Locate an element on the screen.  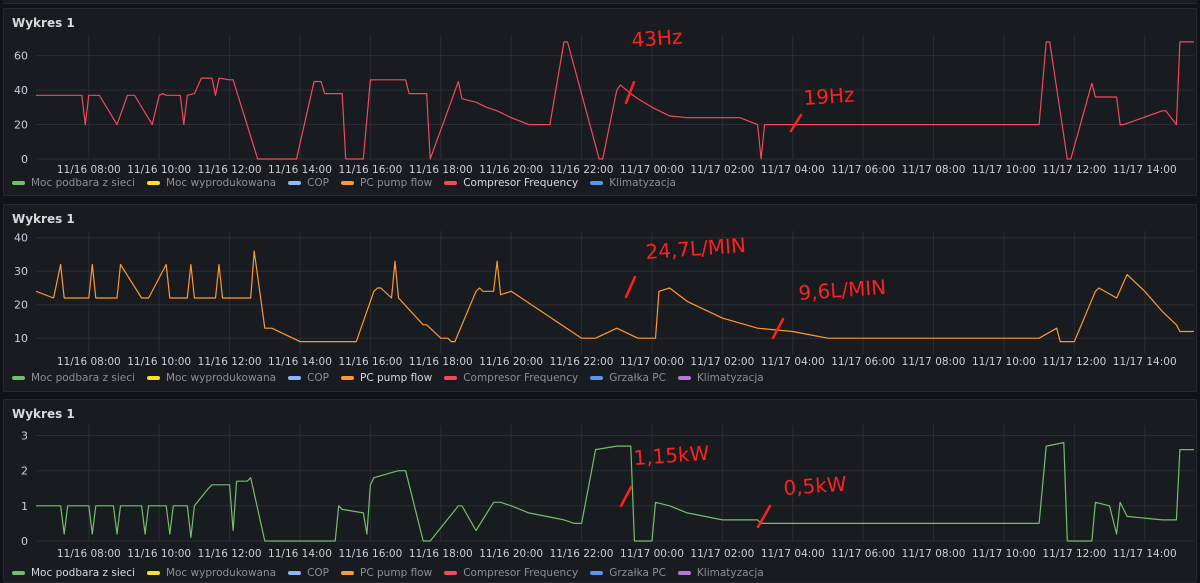
y-tick-label: 40 is located at coordinates (21, 238).